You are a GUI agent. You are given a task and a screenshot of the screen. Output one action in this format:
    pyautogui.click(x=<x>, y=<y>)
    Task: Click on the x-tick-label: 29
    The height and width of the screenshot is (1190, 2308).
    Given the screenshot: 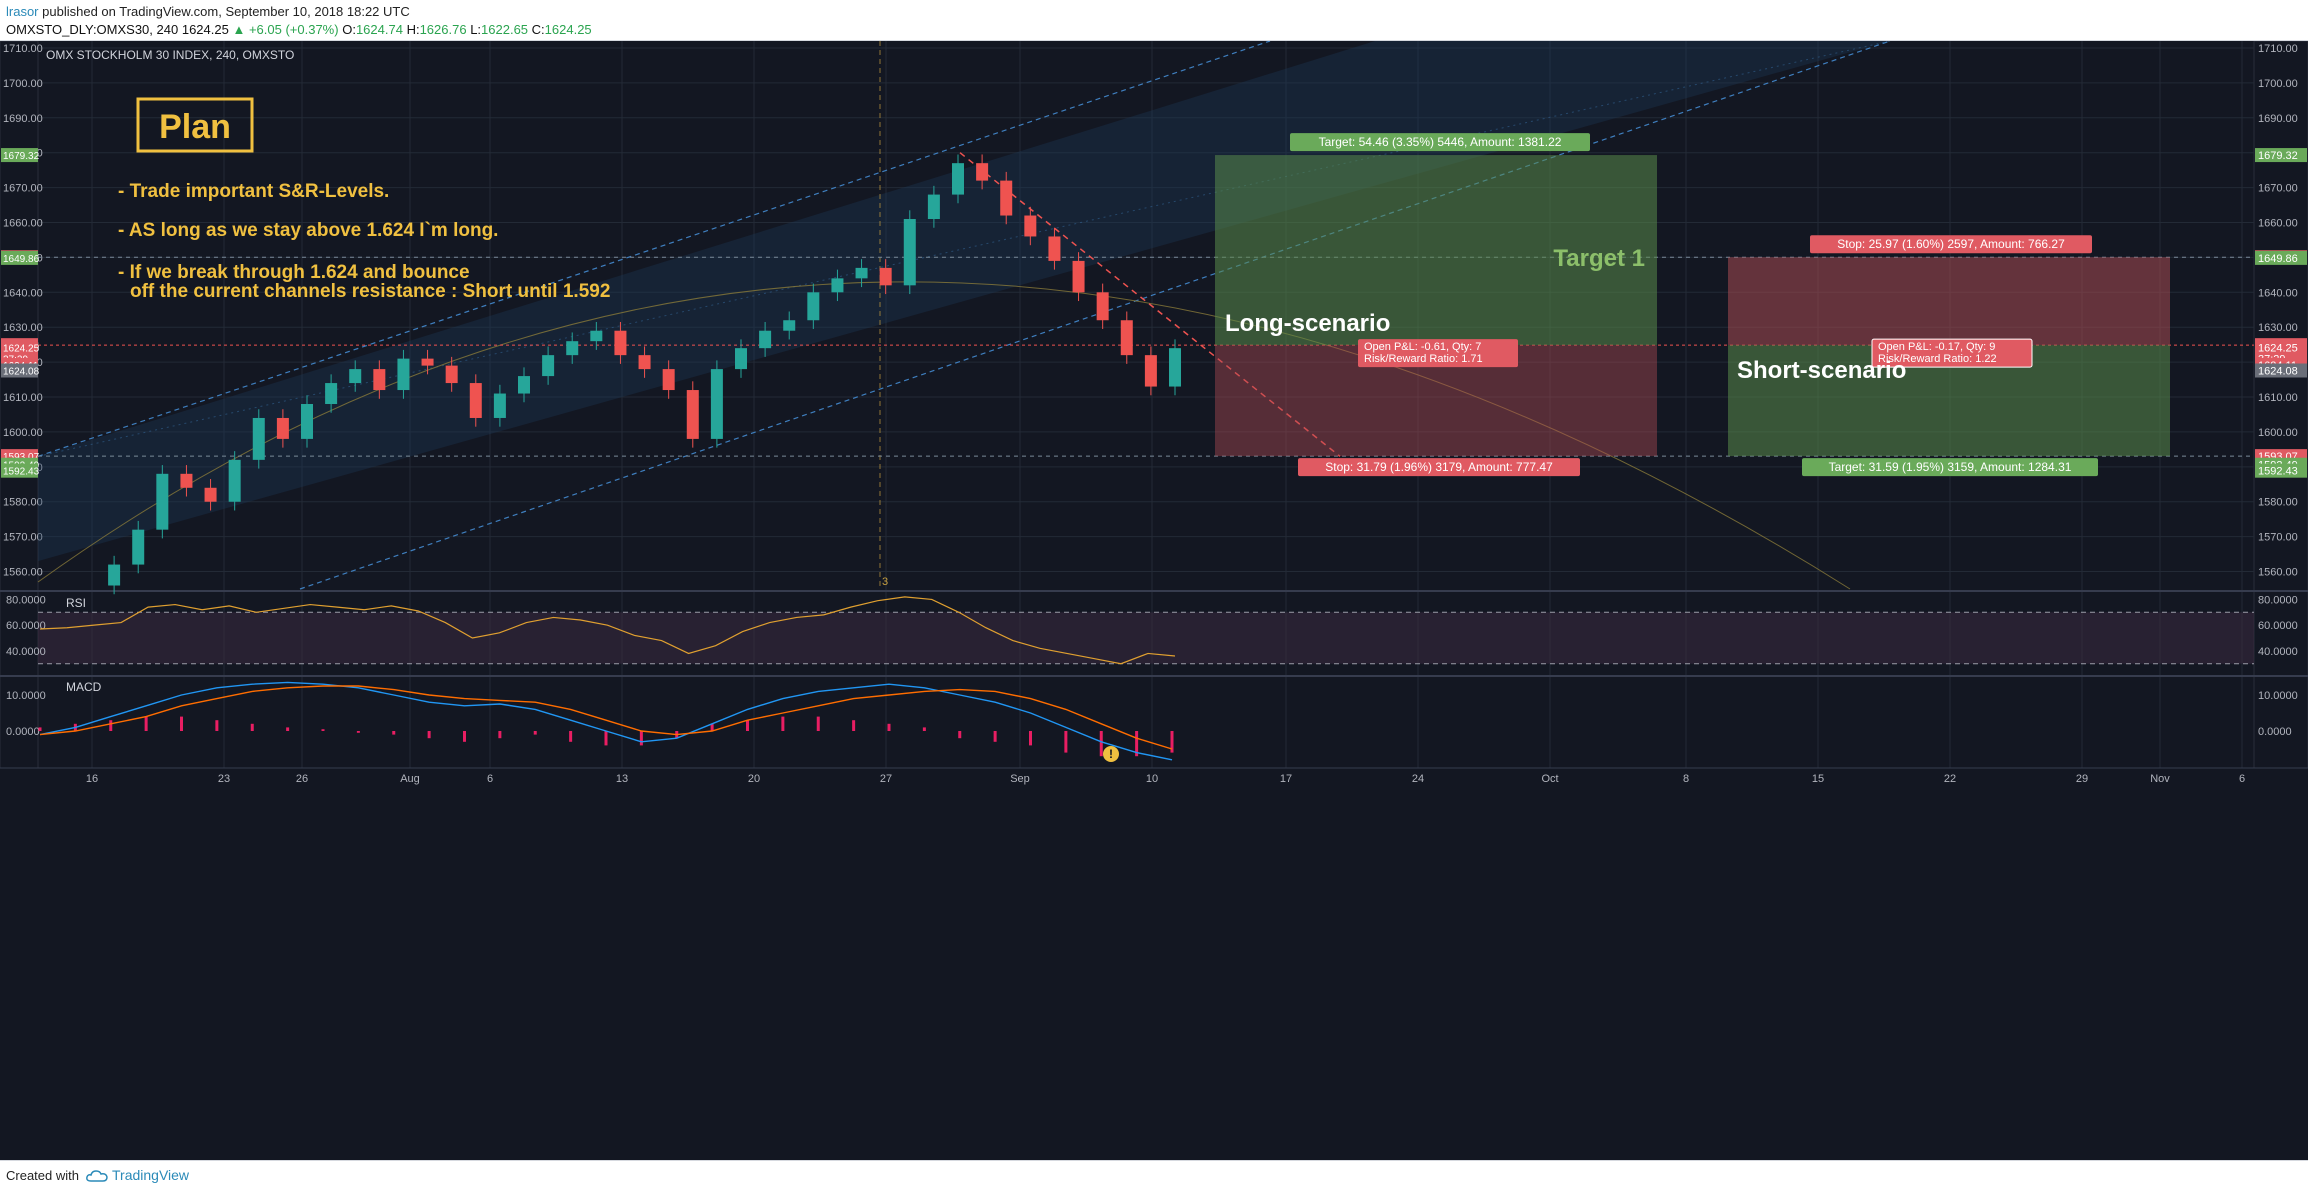 What is the action you would take?
    pyautogui.click(x=2082, y=779)
    